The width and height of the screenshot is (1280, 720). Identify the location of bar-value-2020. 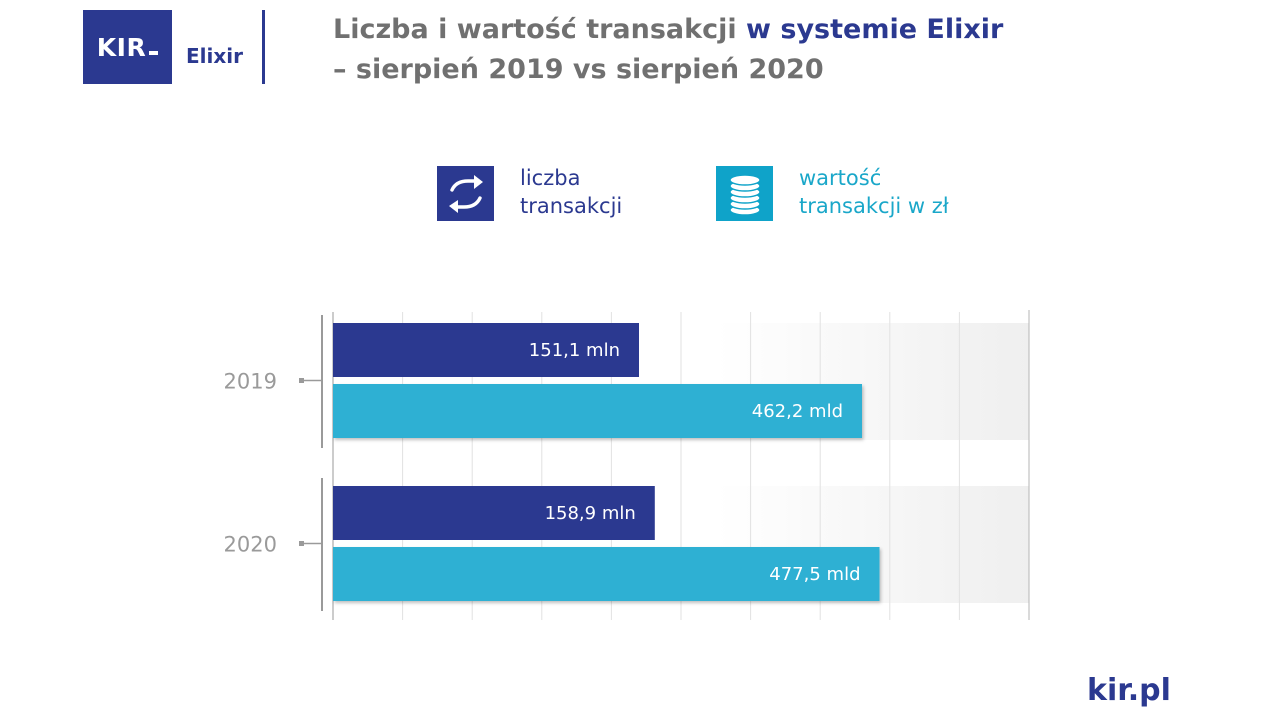
(606, 574).